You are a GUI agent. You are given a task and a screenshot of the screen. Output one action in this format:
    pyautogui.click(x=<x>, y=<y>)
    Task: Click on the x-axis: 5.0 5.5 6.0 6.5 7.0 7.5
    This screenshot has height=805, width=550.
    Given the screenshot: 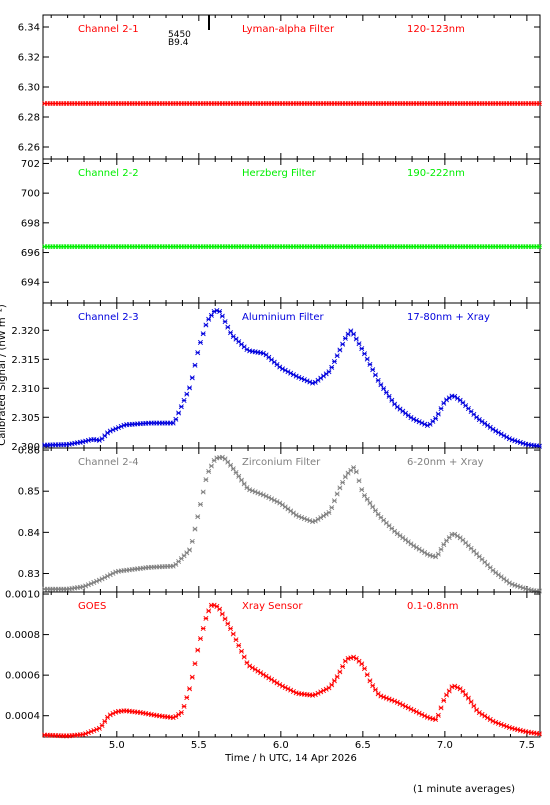 What is the action you would take?
    pyautogui.click(x=322, y=745)
    